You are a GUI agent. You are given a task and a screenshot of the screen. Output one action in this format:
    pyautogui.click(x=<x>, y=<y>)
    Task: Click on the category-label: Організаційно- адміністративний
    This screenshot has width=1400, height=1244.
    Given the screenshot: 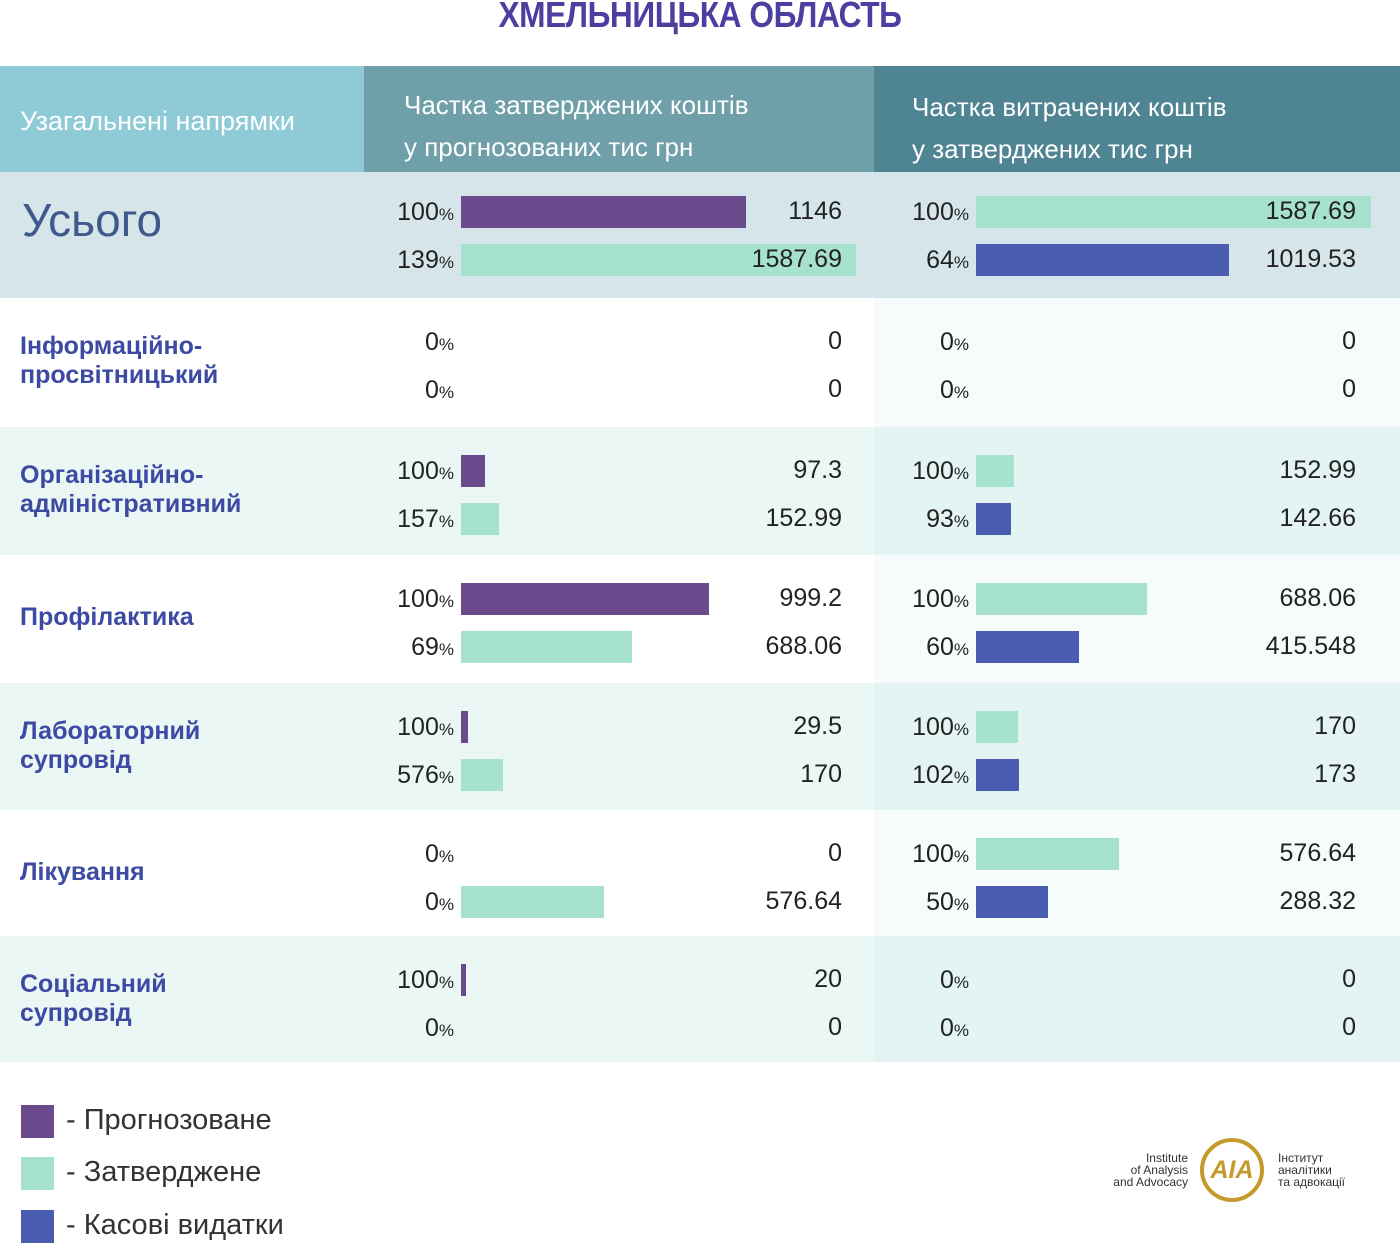 What is the action you would take?
    pyautogui.click(x=131, y=489)
    